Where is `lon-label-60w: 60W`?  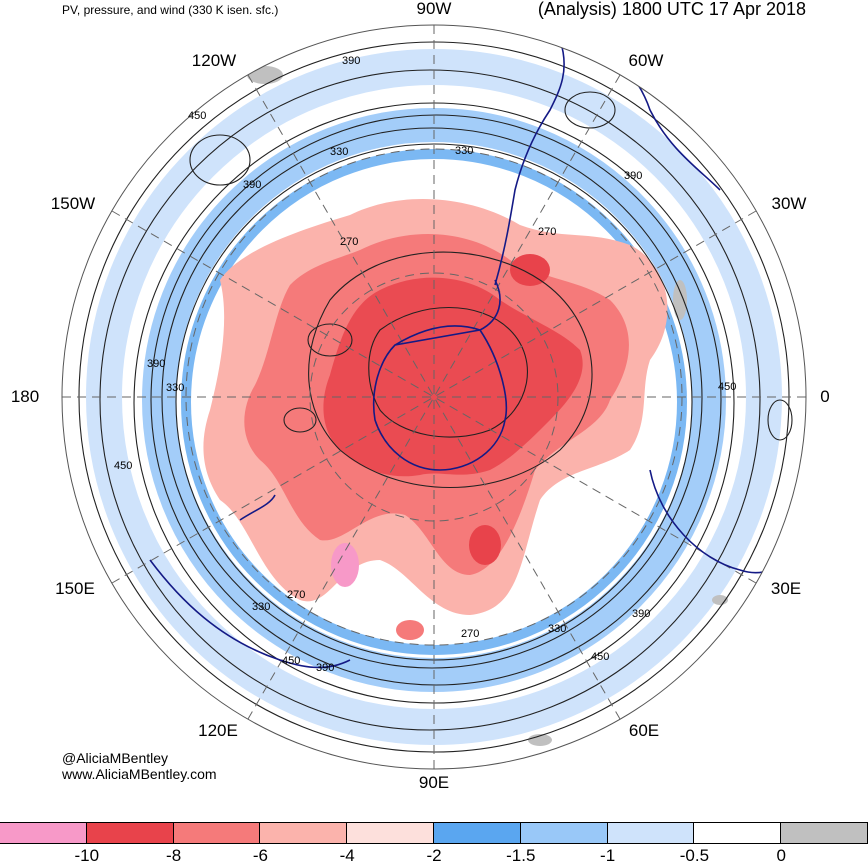 lon-label-60w: 60W is located at coordinates (646, 60).